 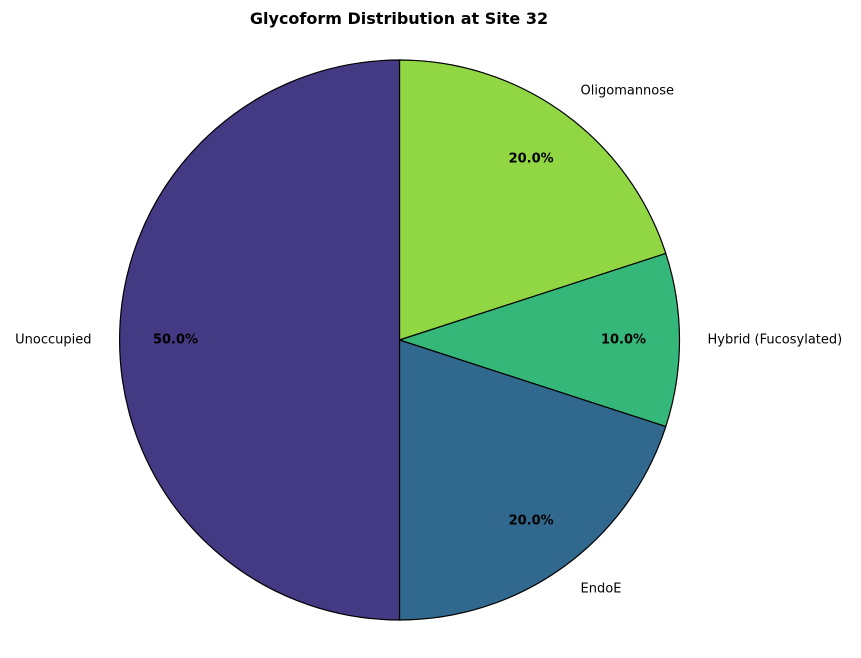 What do you see at coordinates (175, 340) in the screenshot?
I see `pie-percent-label: 50.0%` at bounding box center [175, 340].